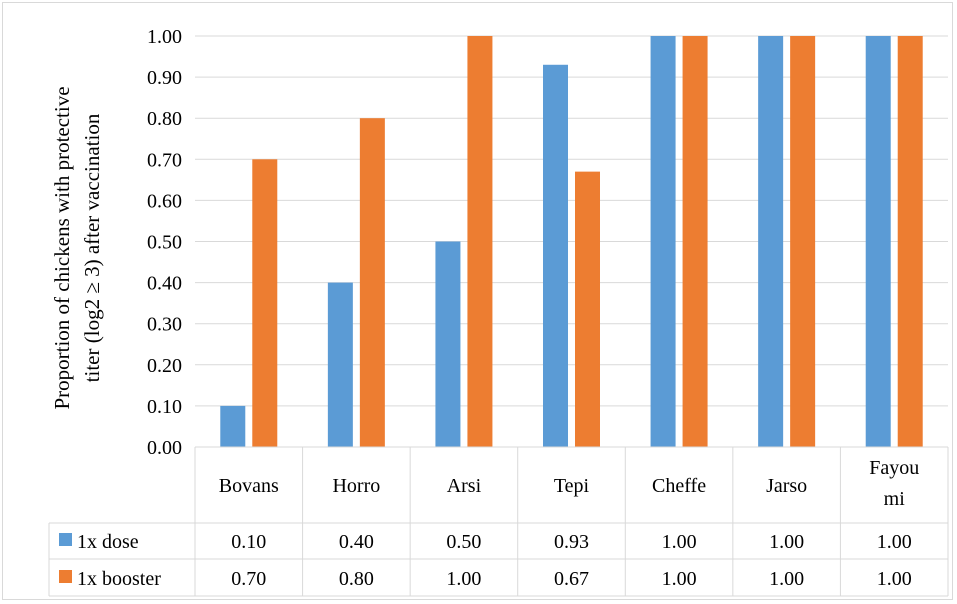  I want to click on category-label: Horro, so click(356, 486).